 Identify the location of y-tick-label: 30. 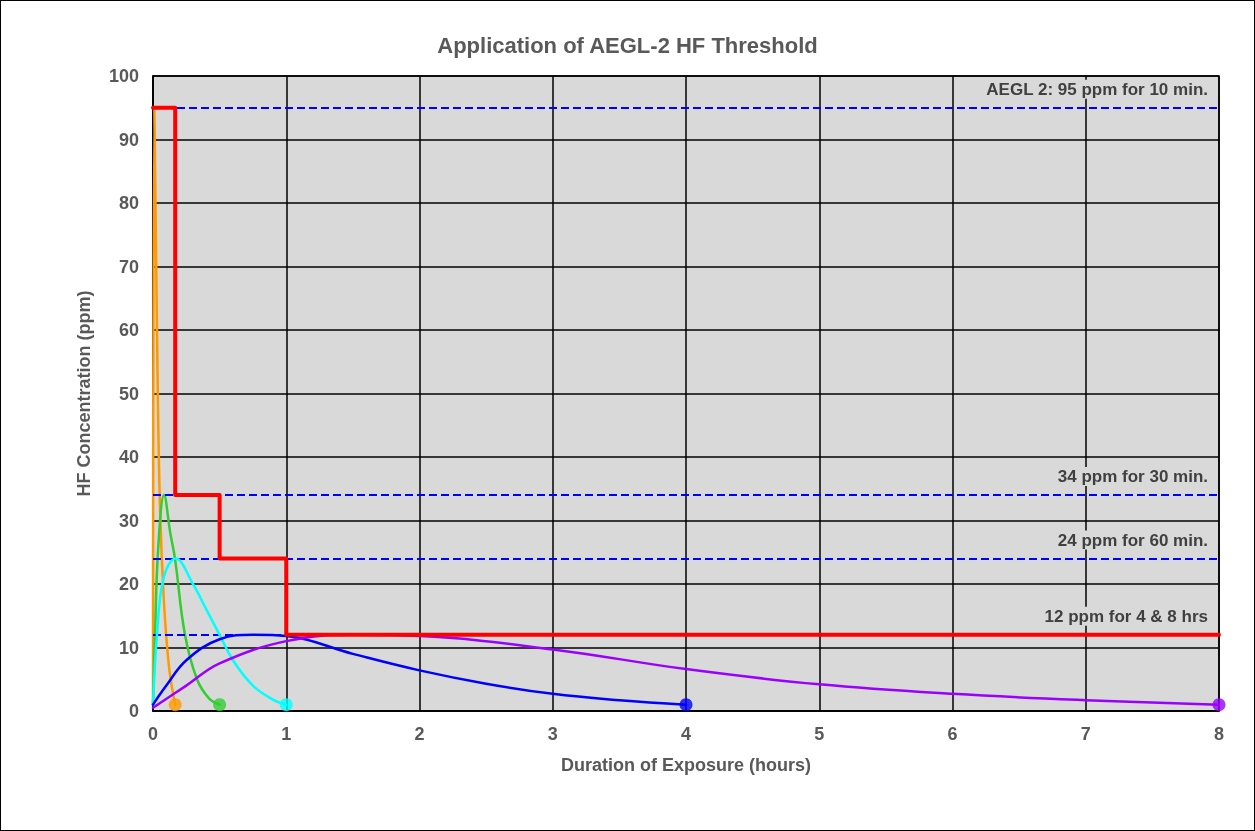
(128, 520).